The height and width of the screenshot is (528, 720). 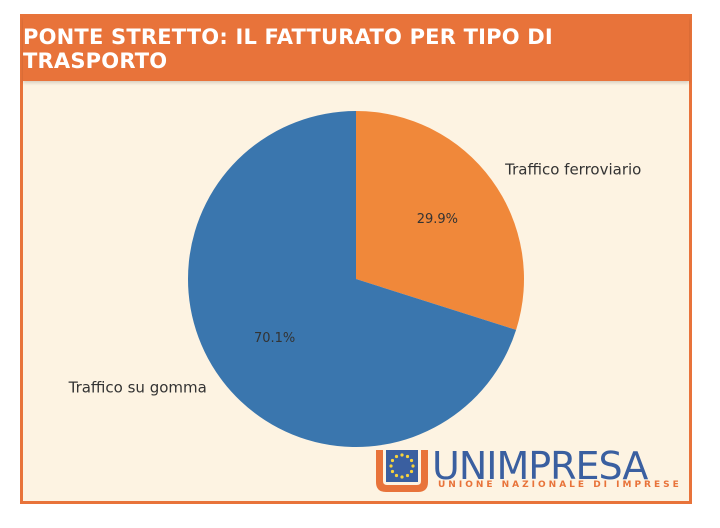 I want to click on unimpresa-logo: UNIMPRESA UNIONE NAZIONALE DI IMPRESE, so click(x=527, y=469).